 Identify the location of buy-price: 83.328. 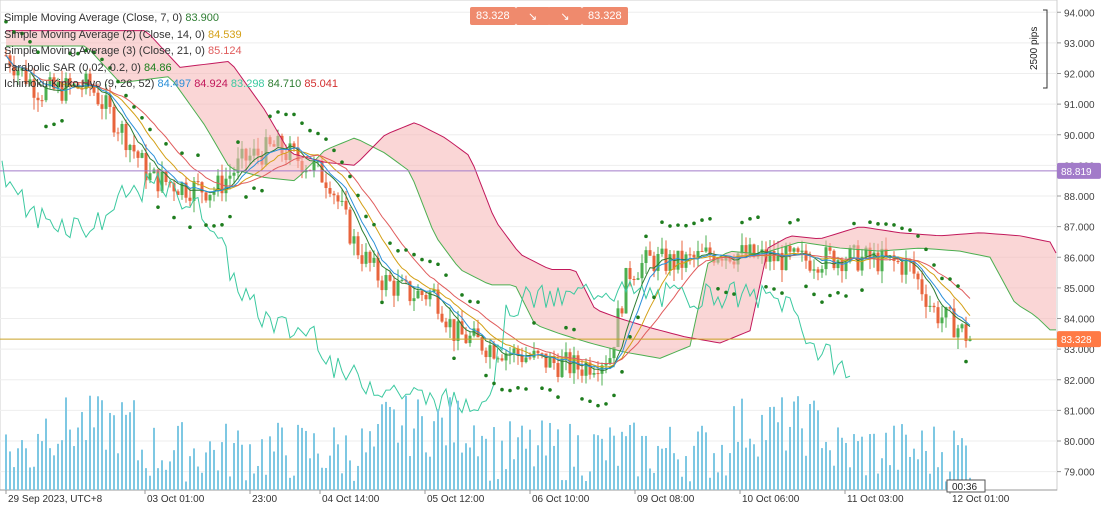
(605, 16).